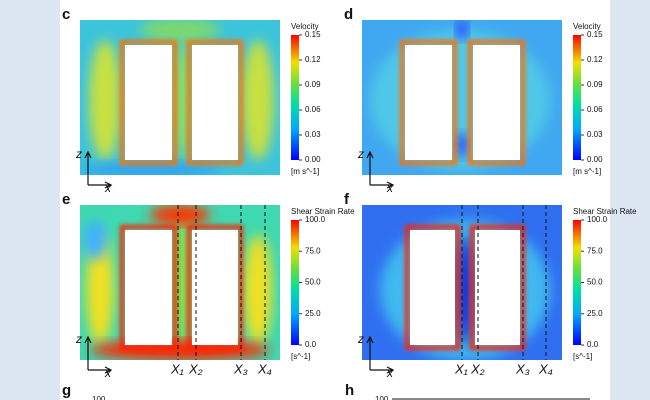  I want to click on panel-label: e, so click(66, 199).